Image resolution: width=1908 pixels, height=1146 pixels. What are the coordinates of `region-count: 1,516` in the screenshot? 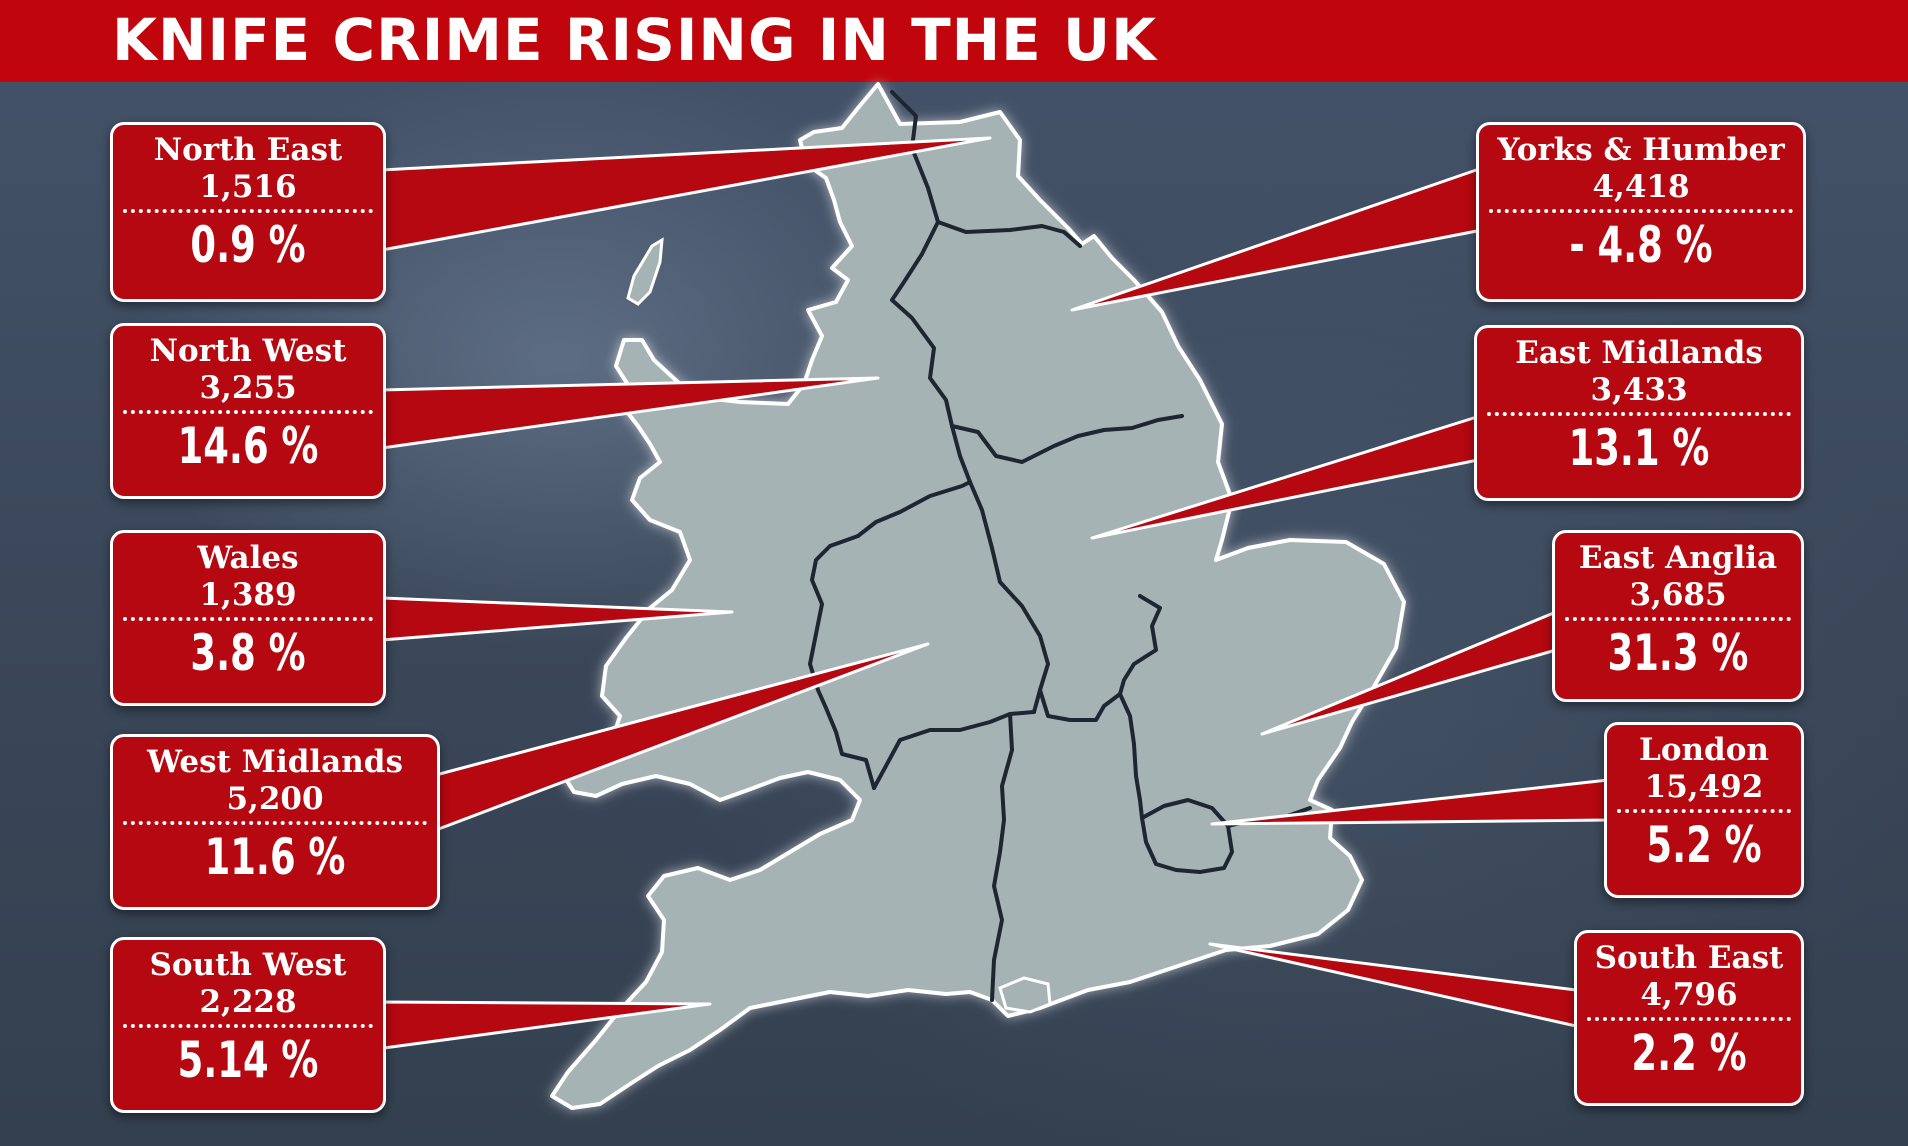 It's located at (248, 187).